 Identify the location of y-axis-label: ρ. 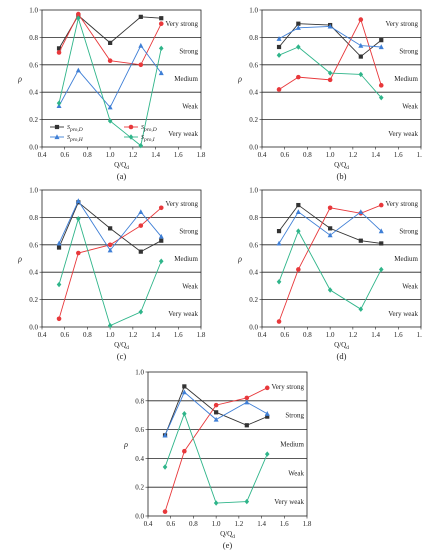
(19, 79).